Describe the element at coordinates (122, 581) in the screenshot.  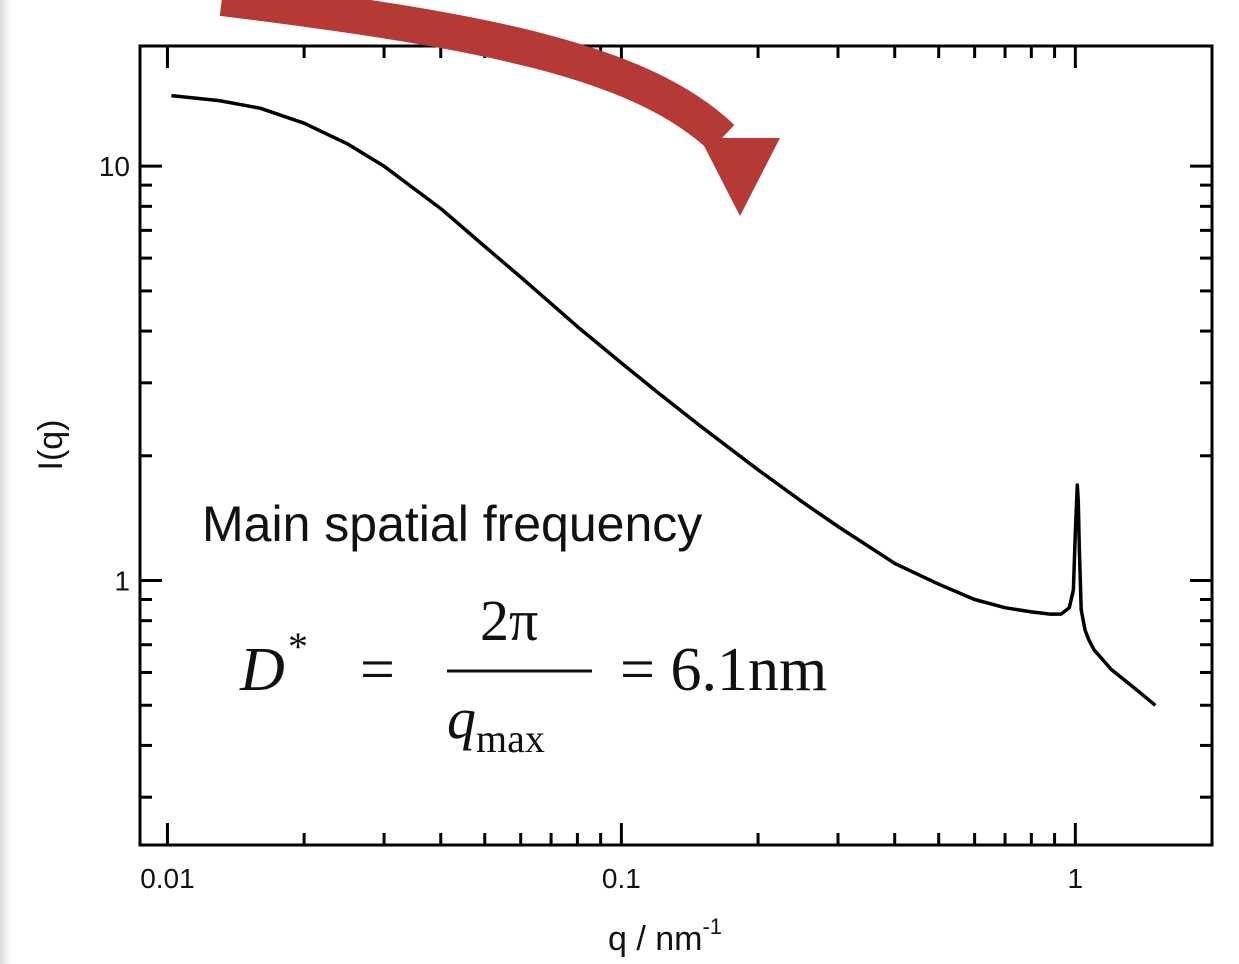
I see `y-tick-label: 1` at that location.